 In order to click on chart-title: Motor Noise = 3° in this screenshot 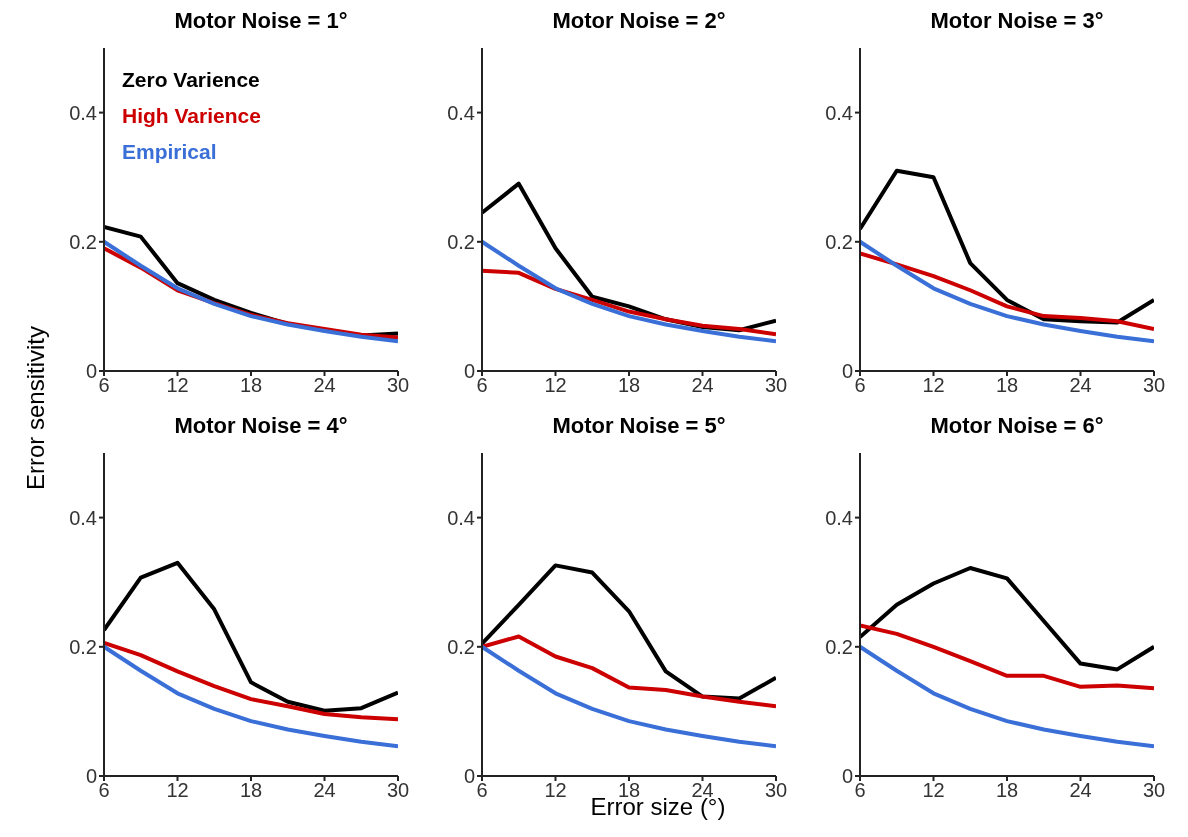, I will do `click(1017, 21)`.